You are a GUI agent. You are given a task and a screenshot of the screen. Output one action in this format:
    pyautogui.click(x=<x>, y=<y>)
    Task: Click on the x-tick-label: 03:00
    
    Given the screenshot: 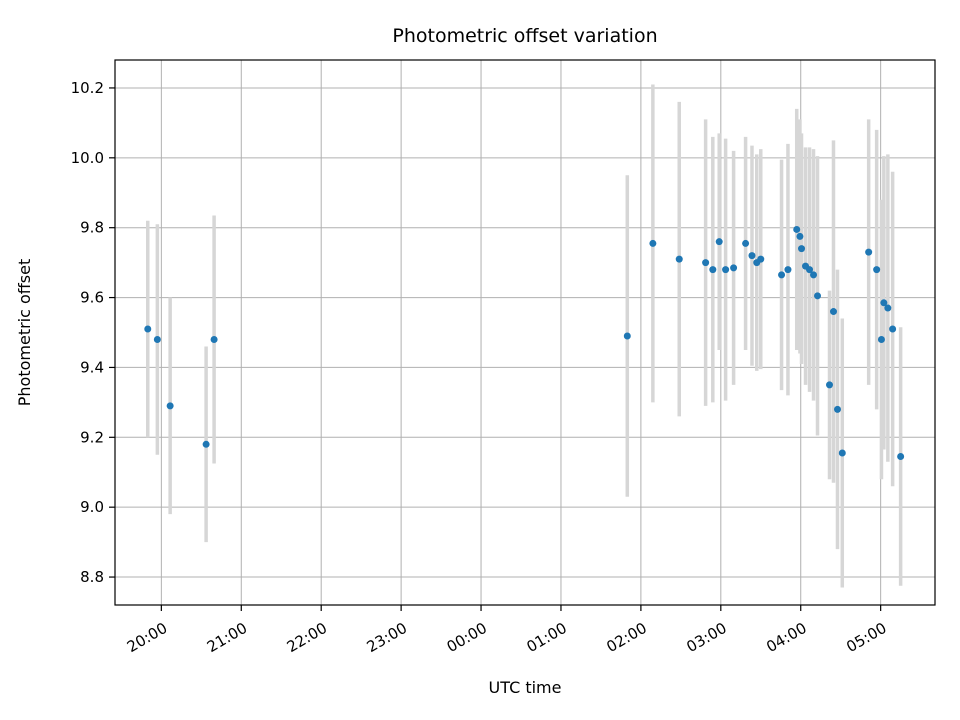 What is the action you would take?
    pyautogui.click(x=706, y=637)
    